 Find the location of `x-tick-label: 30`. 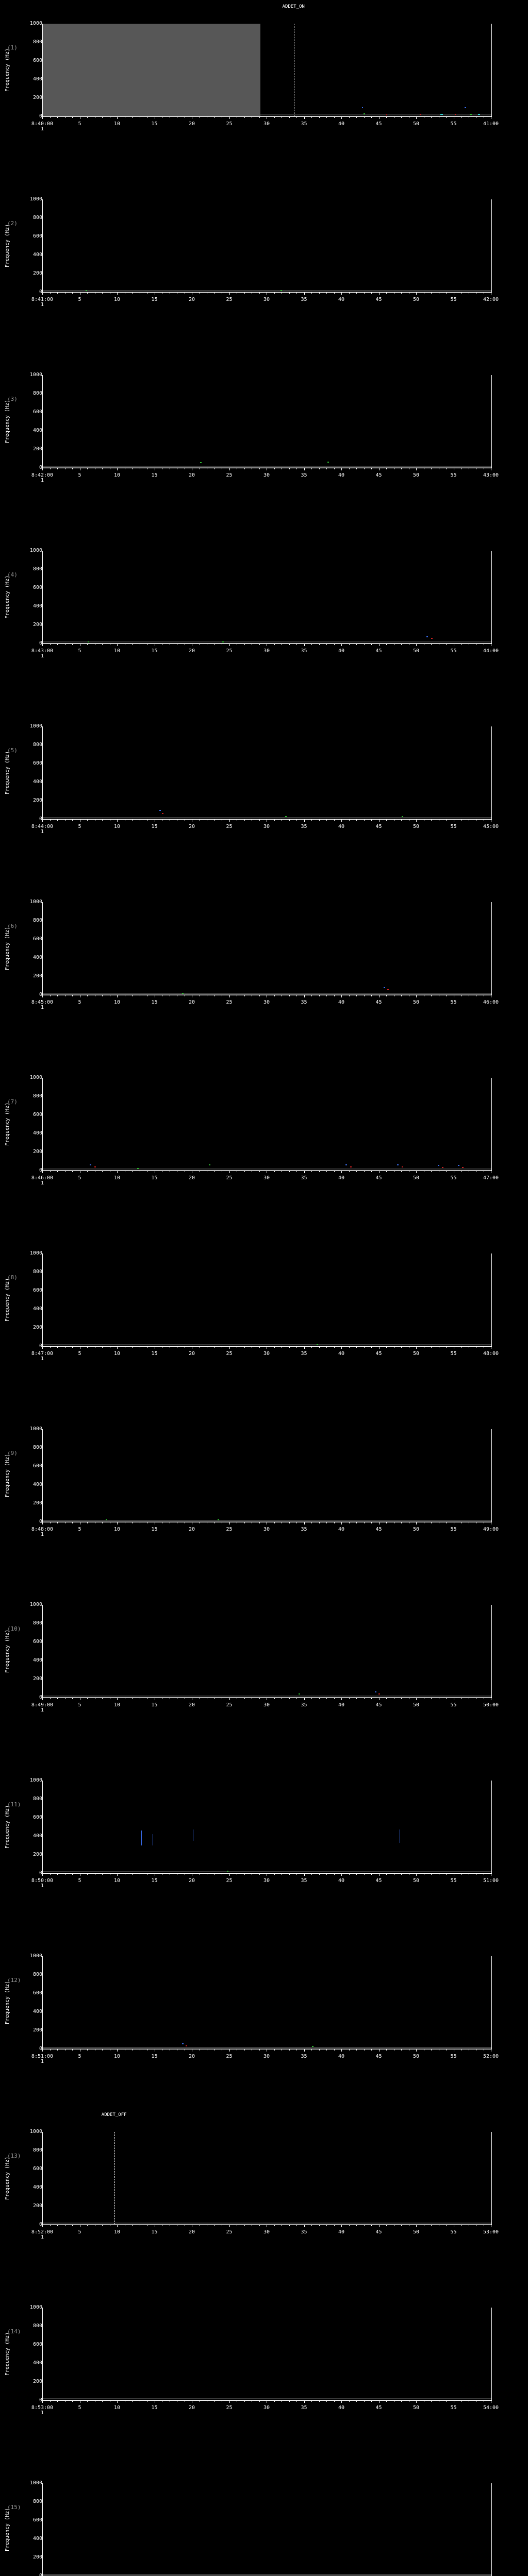

x-tick-label: 30 is located at coordinates (266, 124).